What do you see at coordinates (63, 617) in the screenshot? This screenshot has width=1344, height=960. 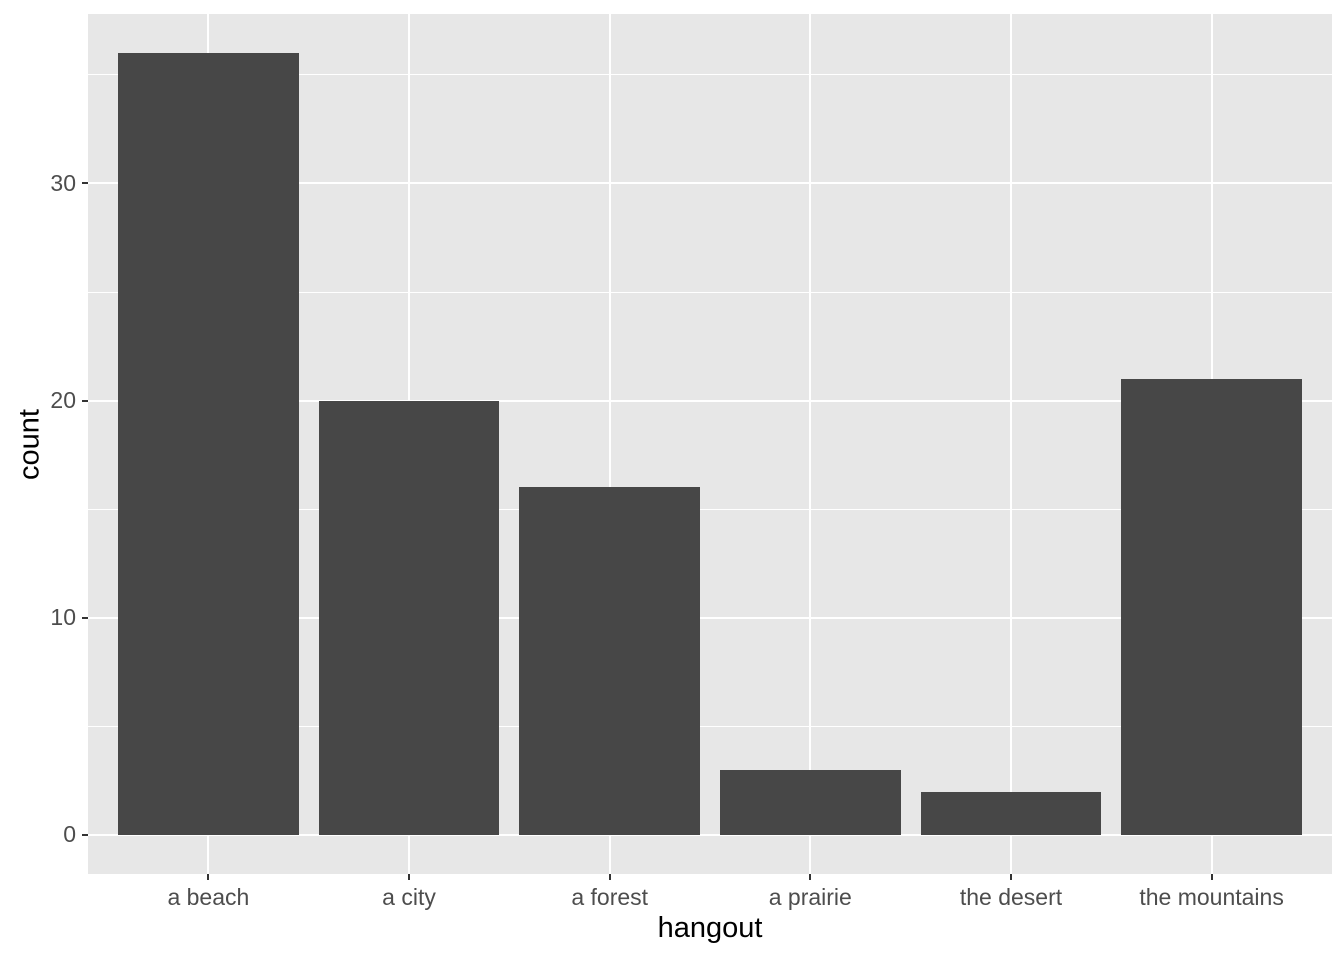 I see `y-tick-label-10: 10` at bounding box center [63, 617].